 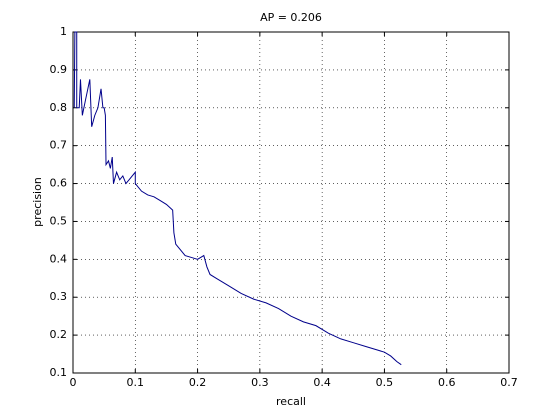 What do you see at coordinates (59, 334) in the screenshot?
I see `y-tick-label: 0.2` at bounding box center [59, 334].